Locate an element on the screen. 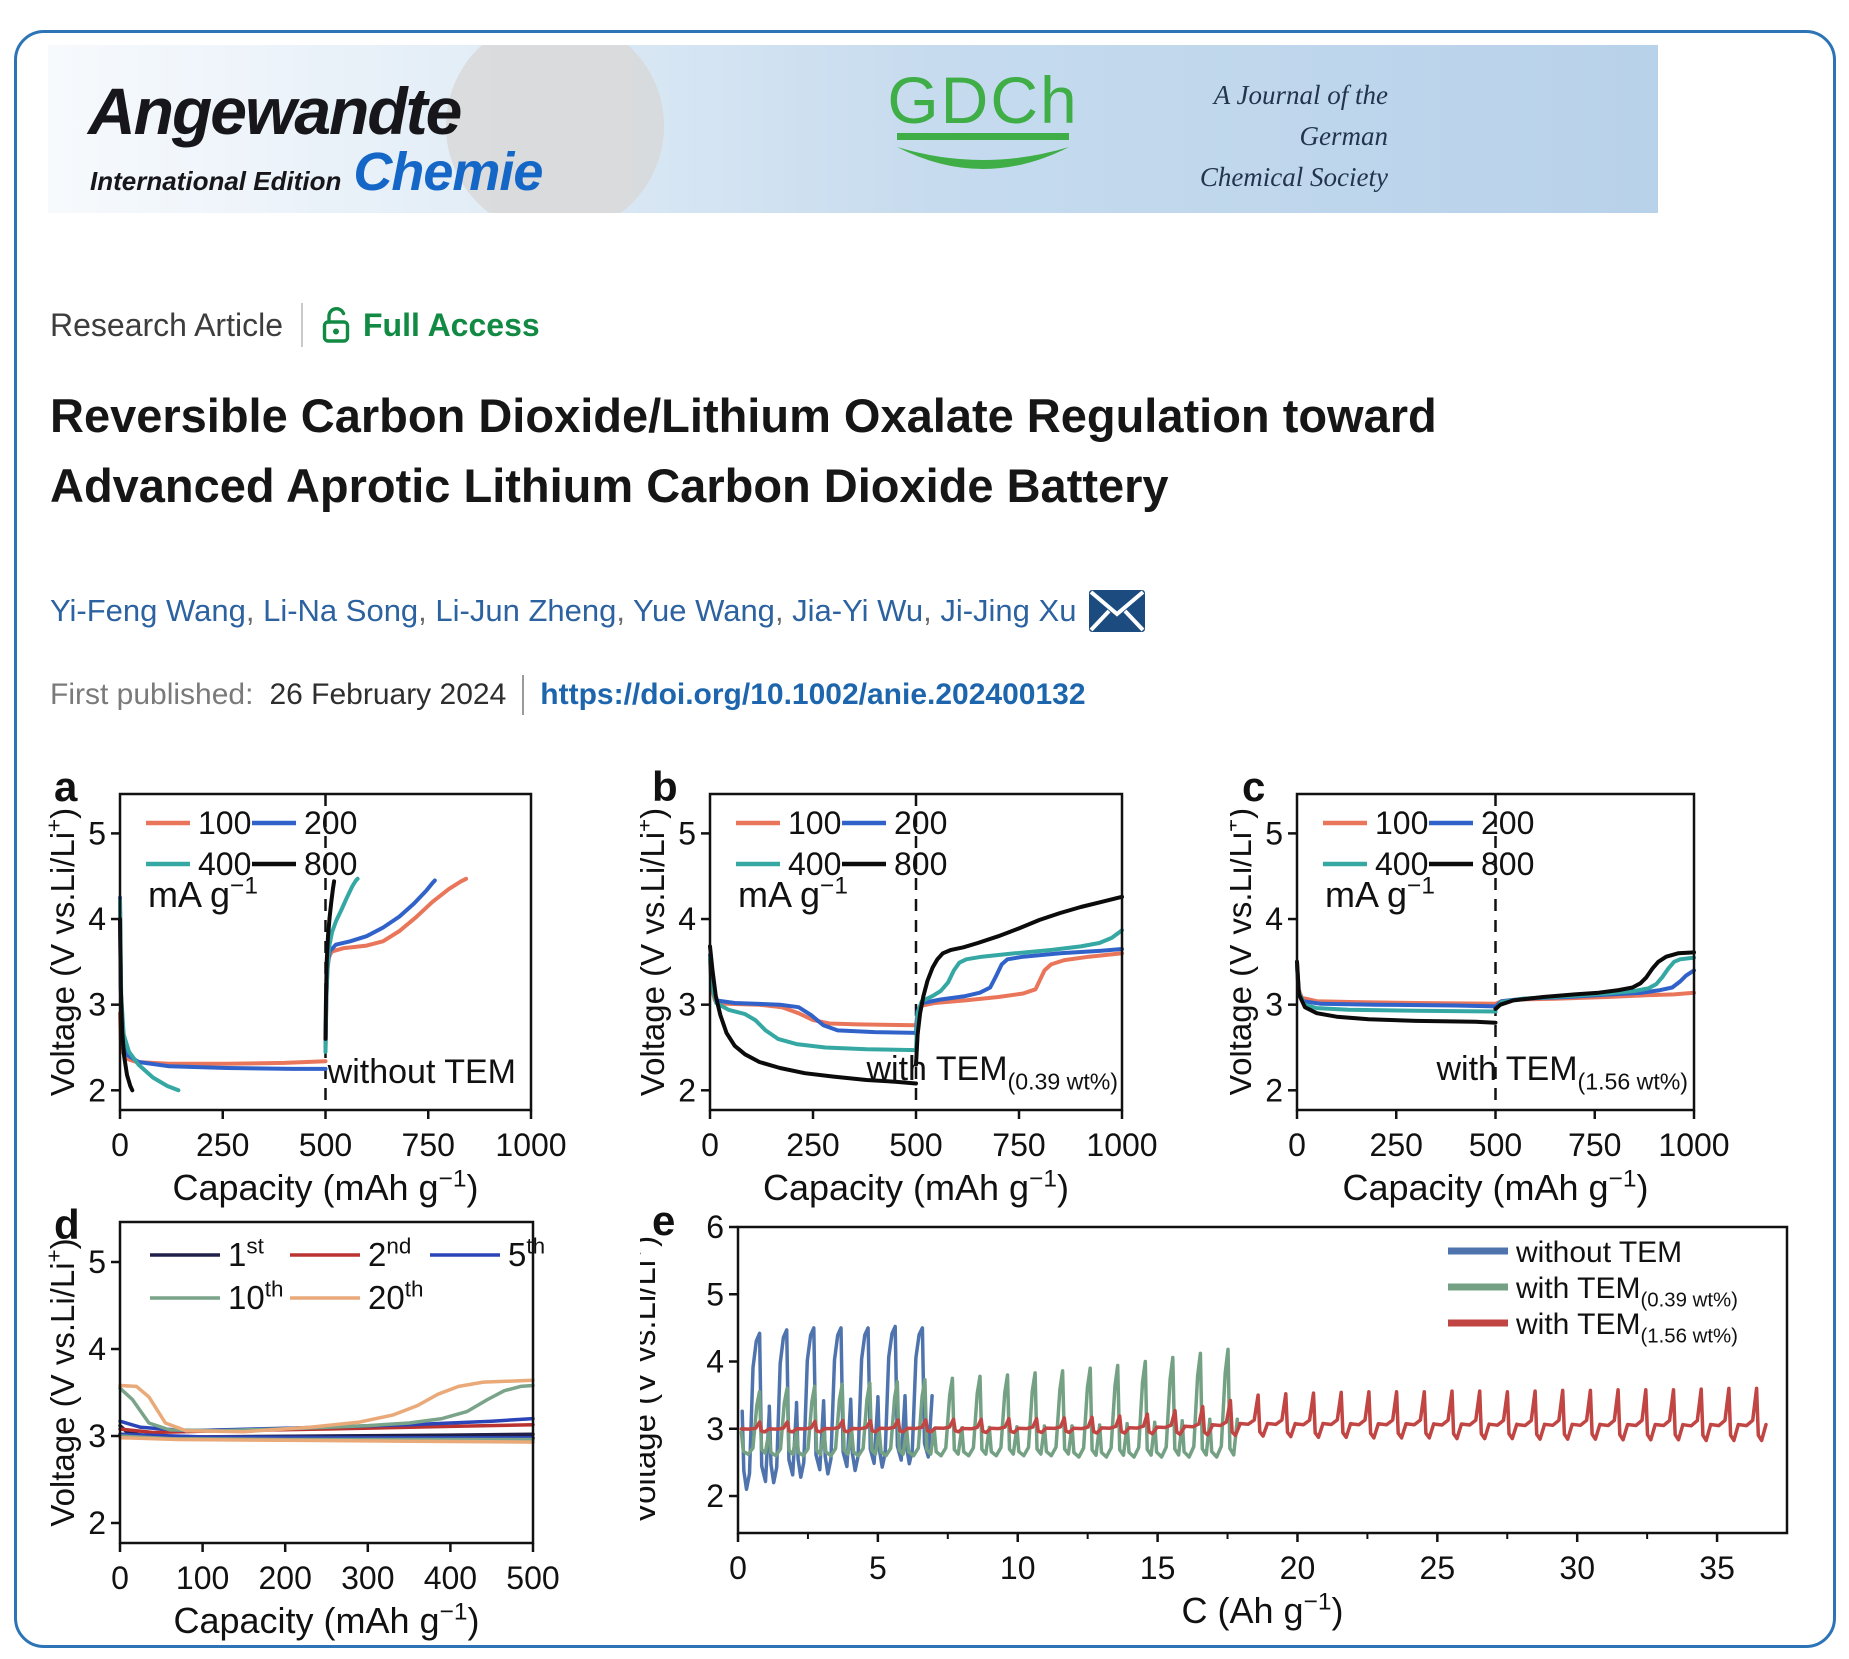  first-published-label: First published: is located at coordinates (152, 694).